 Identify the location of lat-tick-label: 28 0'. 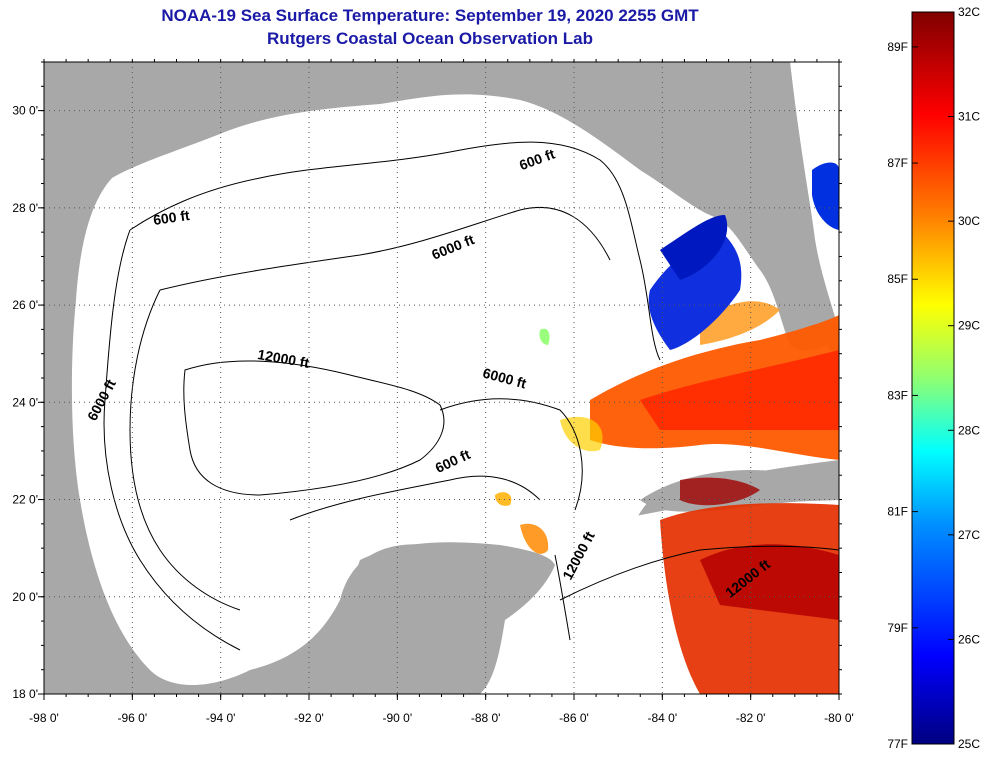
(25, 208).